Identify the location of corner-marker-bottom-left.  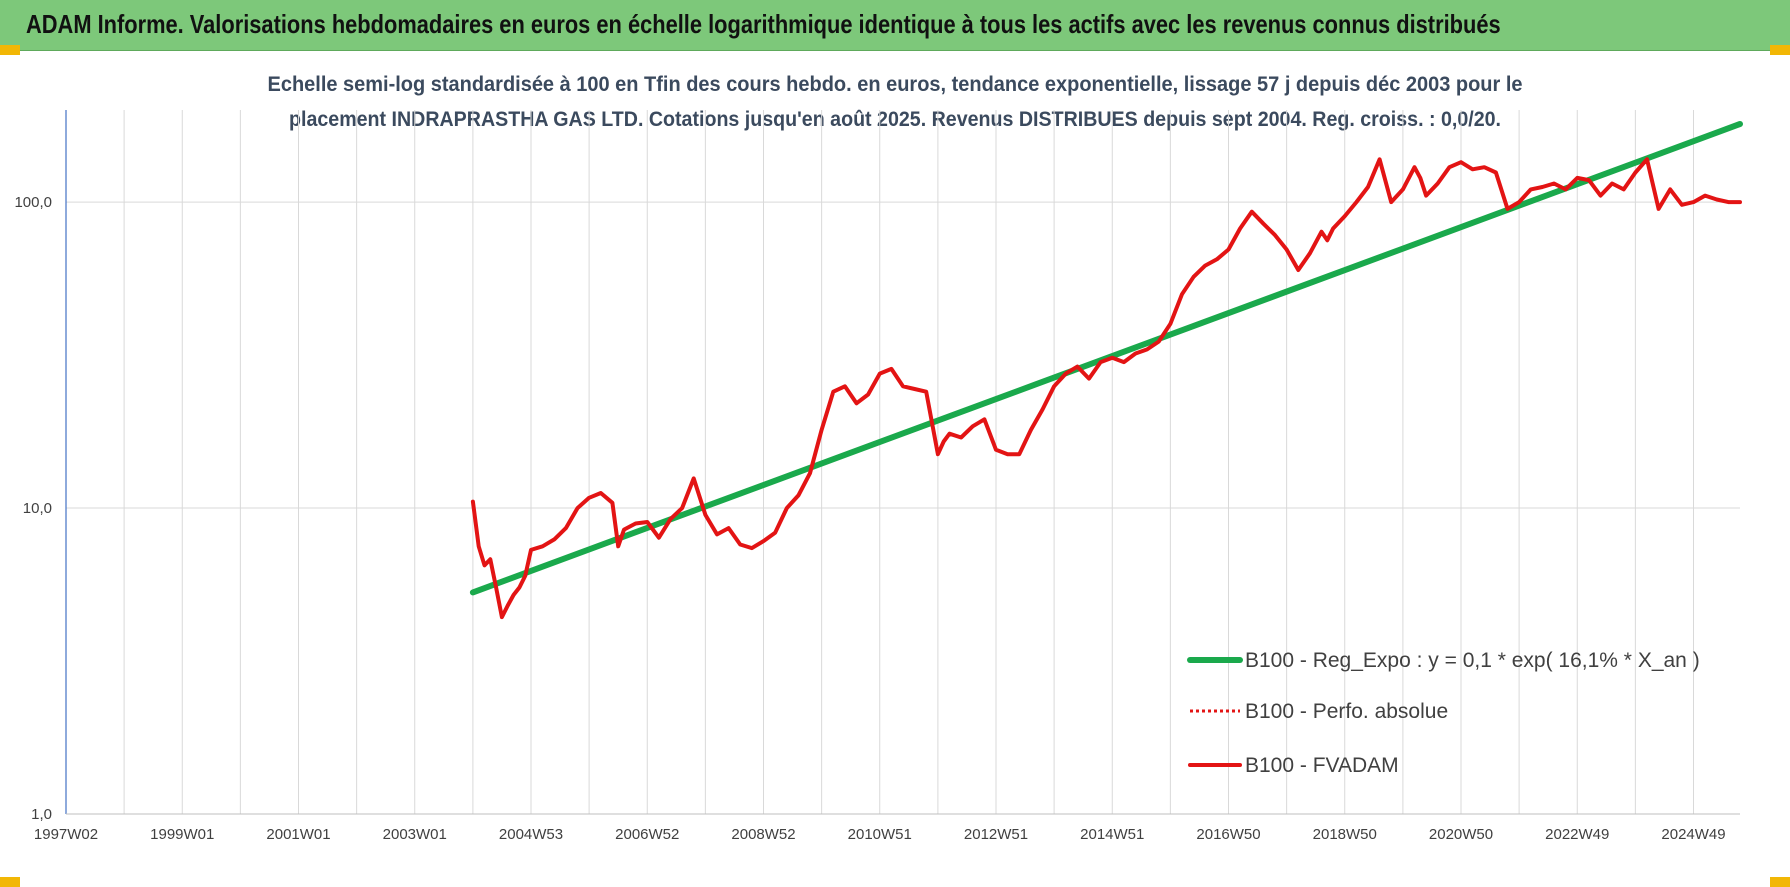
(10, 882).